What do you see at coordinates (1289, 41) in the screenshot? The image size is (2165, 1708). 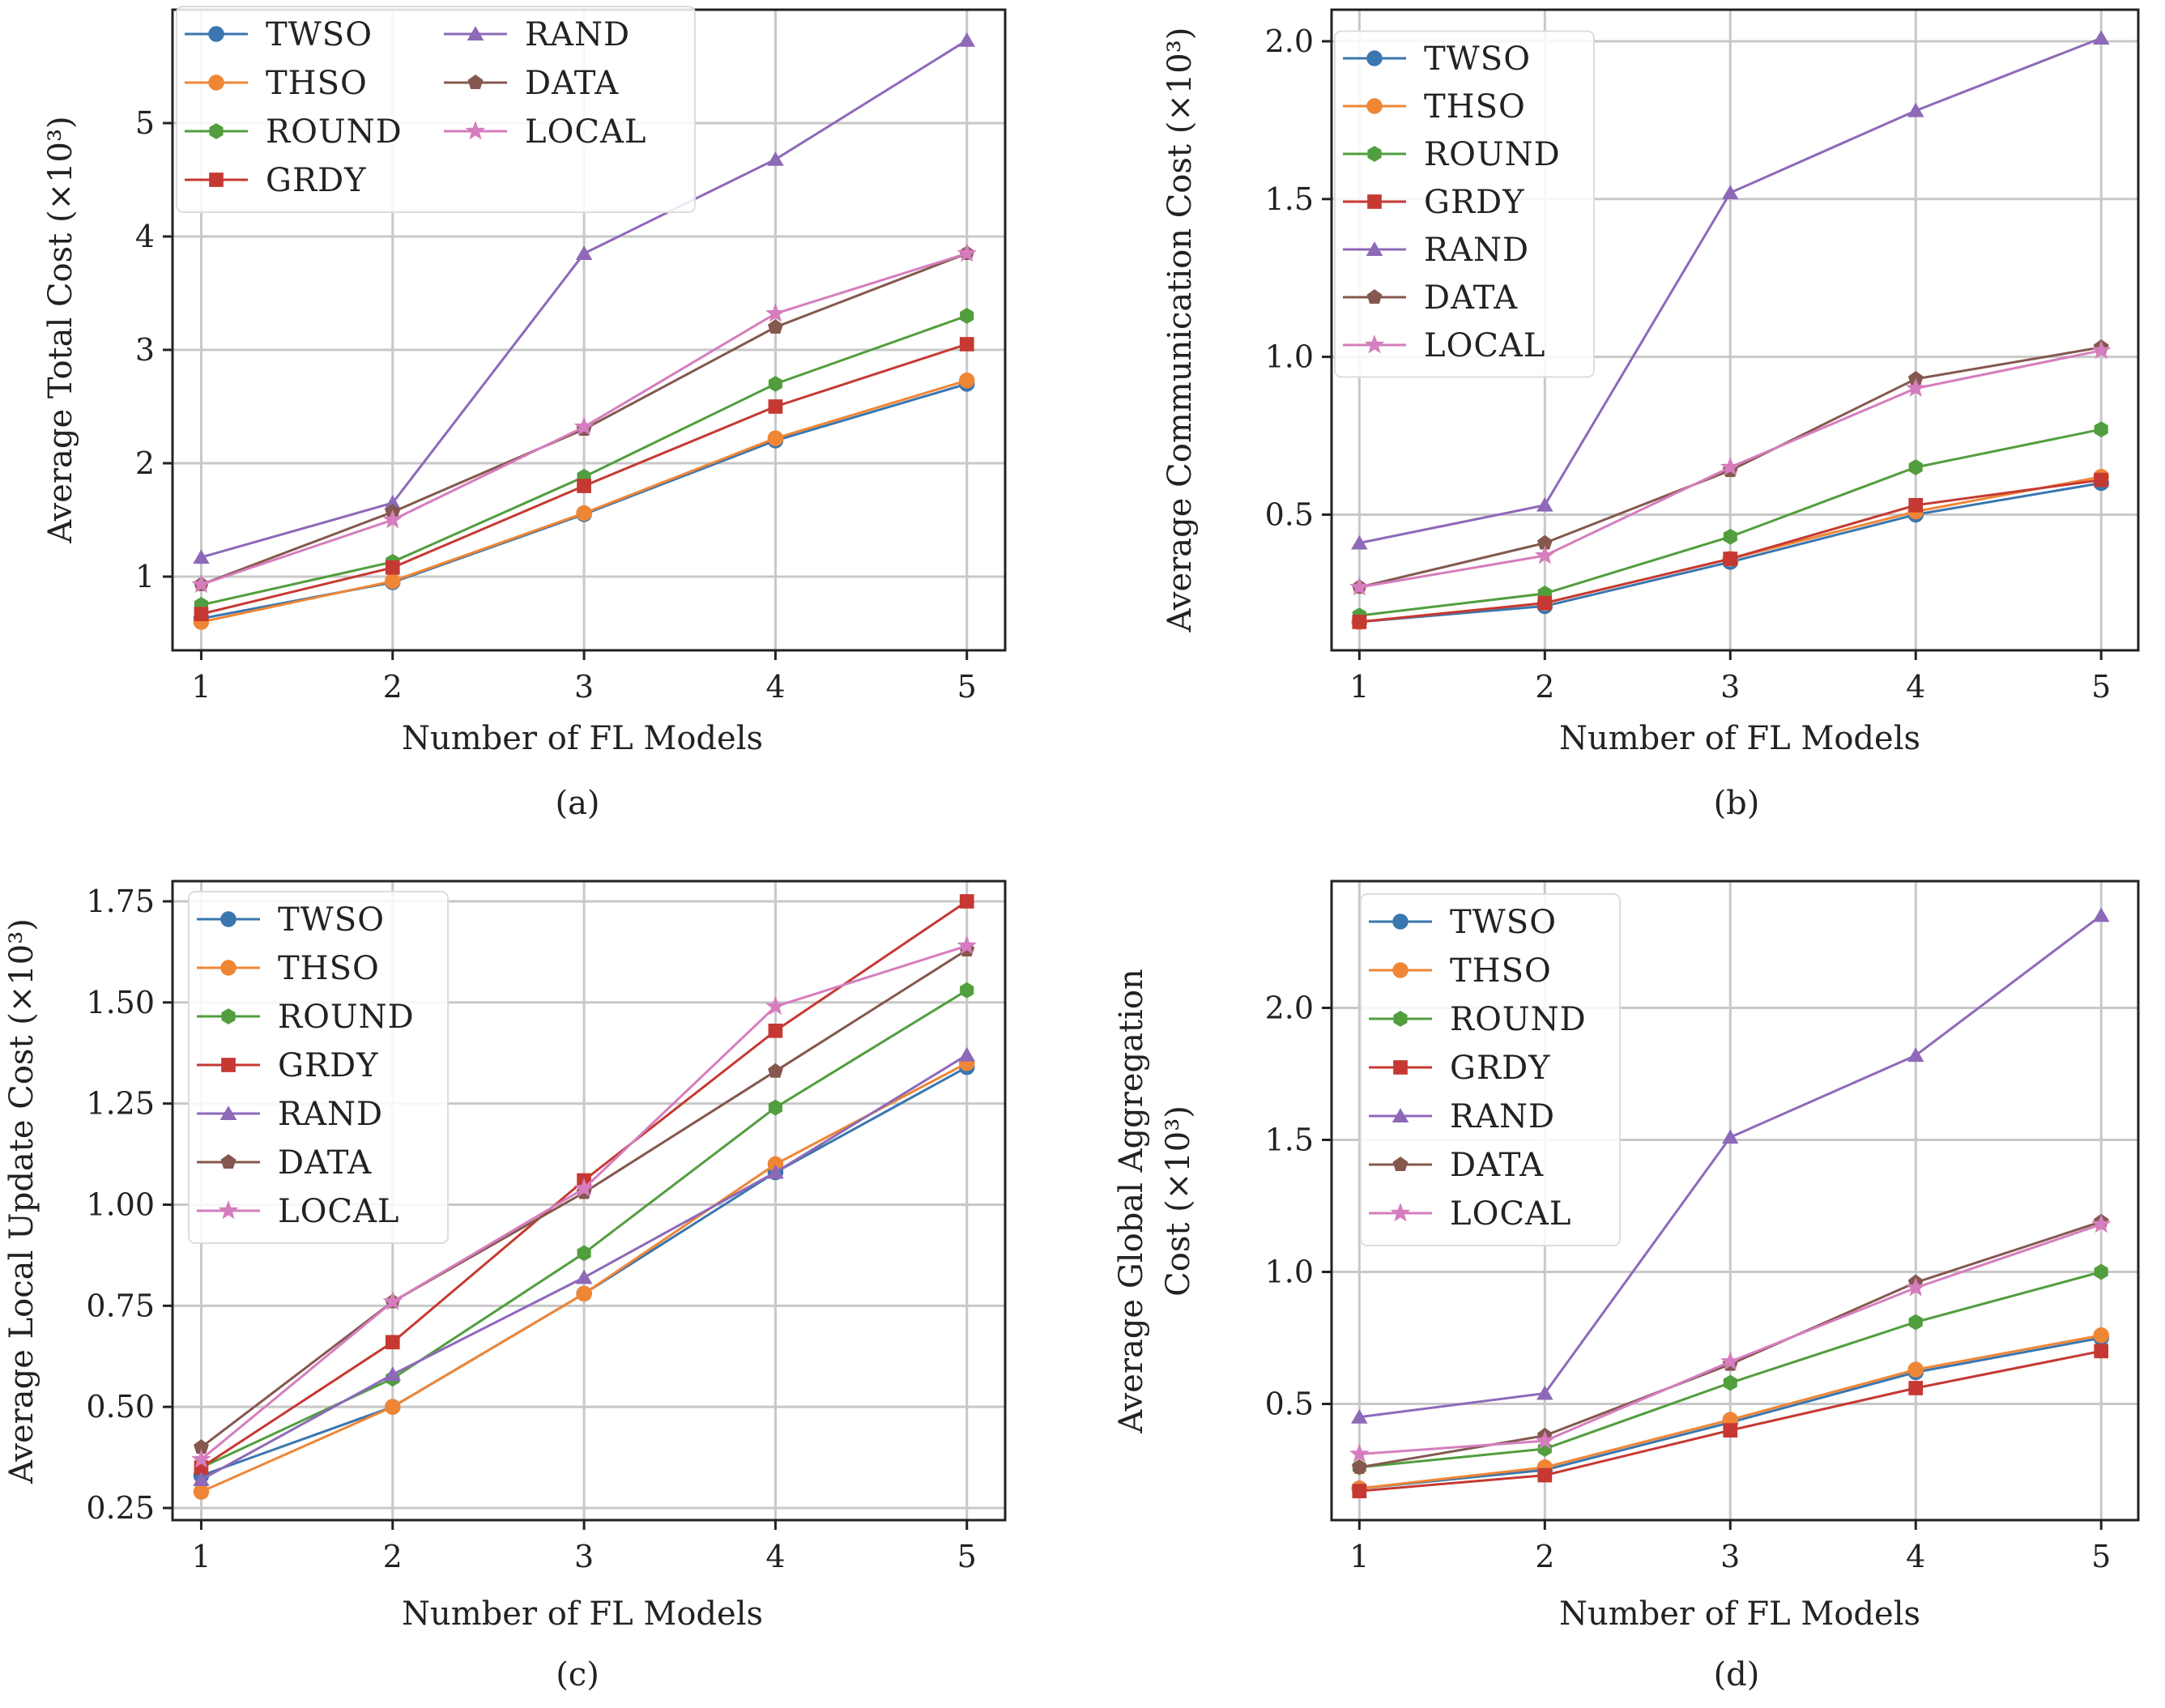 I see `y-tick-label: 2.0` at bounding box center [1289, 41].